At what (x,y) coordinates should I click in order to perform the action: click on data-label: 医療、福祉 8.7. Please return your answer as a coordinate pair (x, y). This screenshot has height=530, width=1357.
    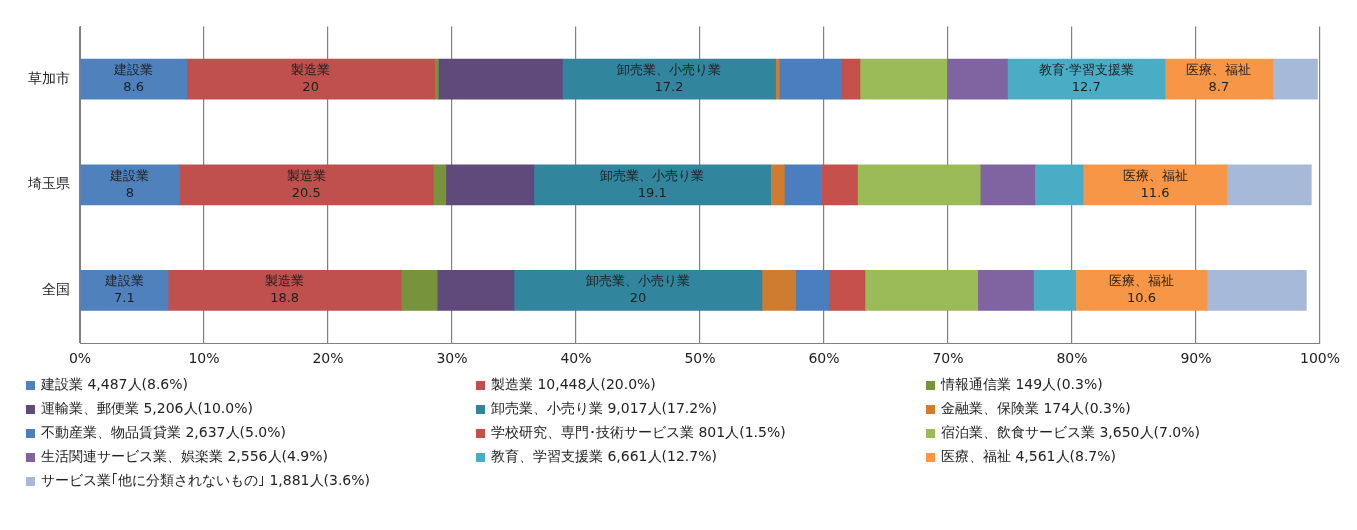
    Looking at the image, I should click on (1219, 78).